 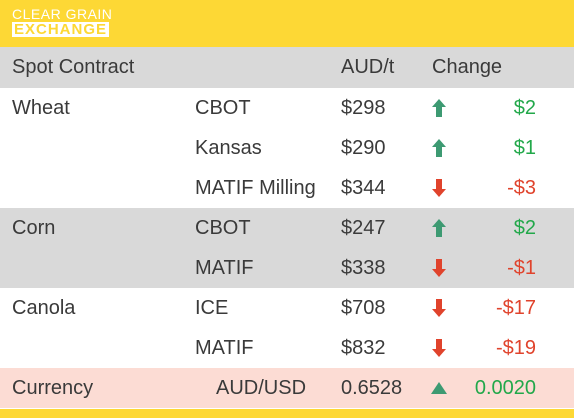 I want to click on table-row-wheat-cbot: Wheat CBOT $298 $2, so click(x=287, y=108).